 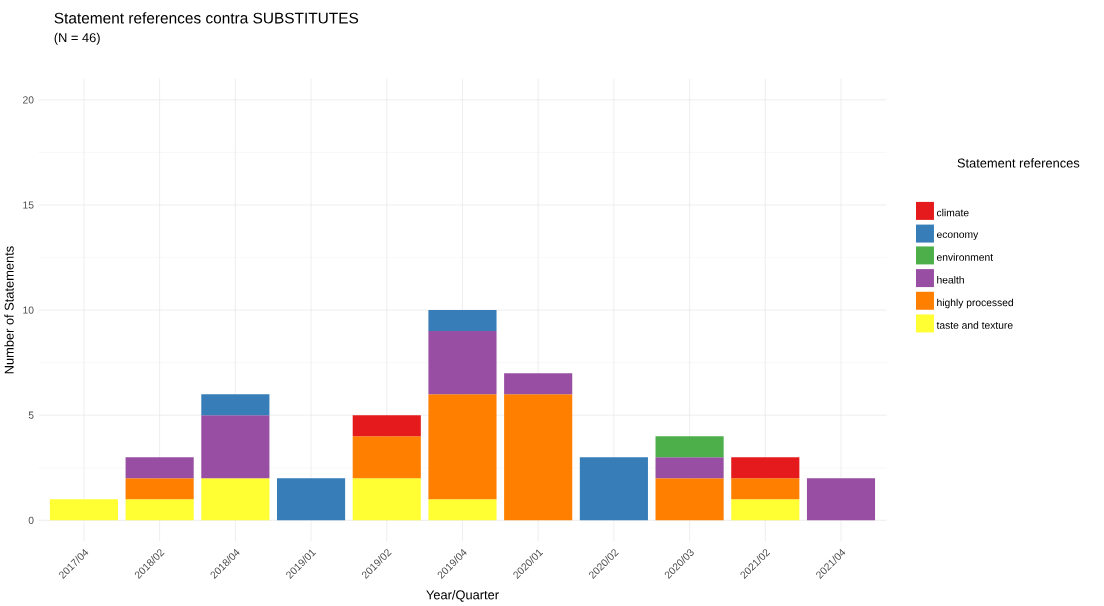 I want to click on legend-label: taste and texture, so click(x=974, y=325).